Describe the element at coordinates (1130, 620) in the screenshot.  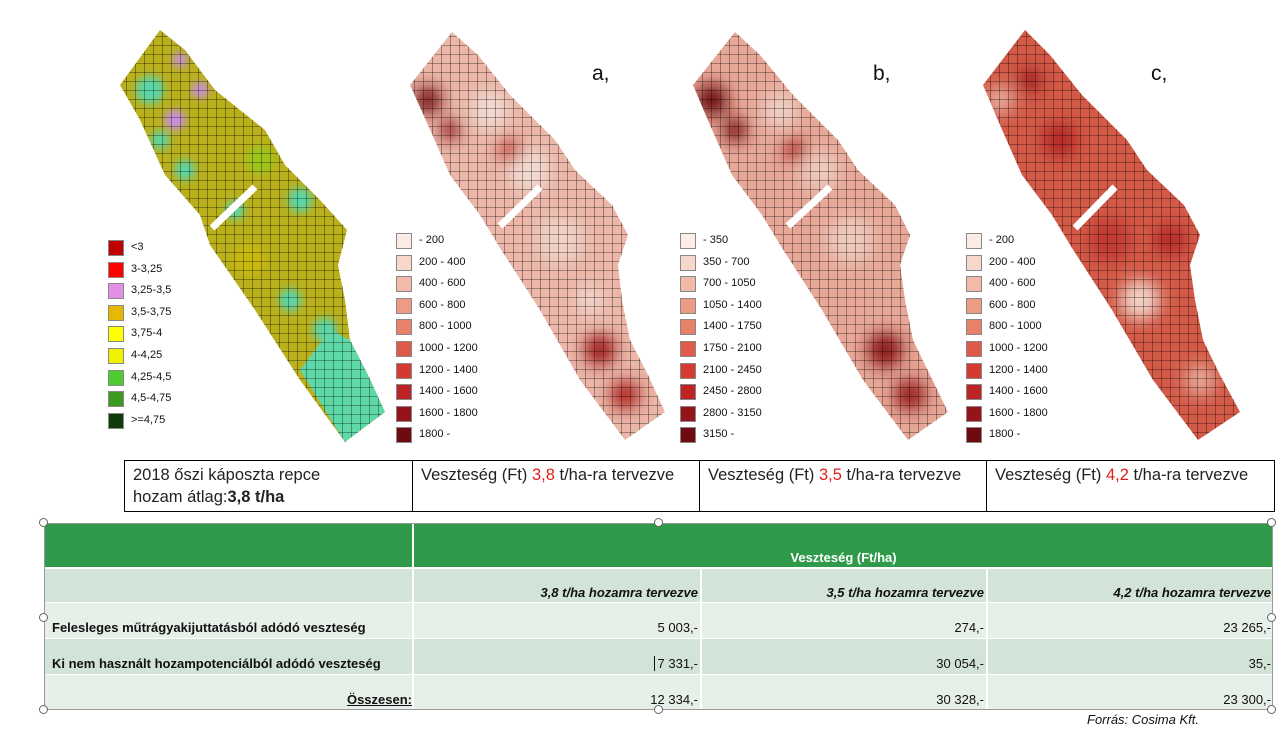
I see `row1-value-3: 23 265,-` at that location.